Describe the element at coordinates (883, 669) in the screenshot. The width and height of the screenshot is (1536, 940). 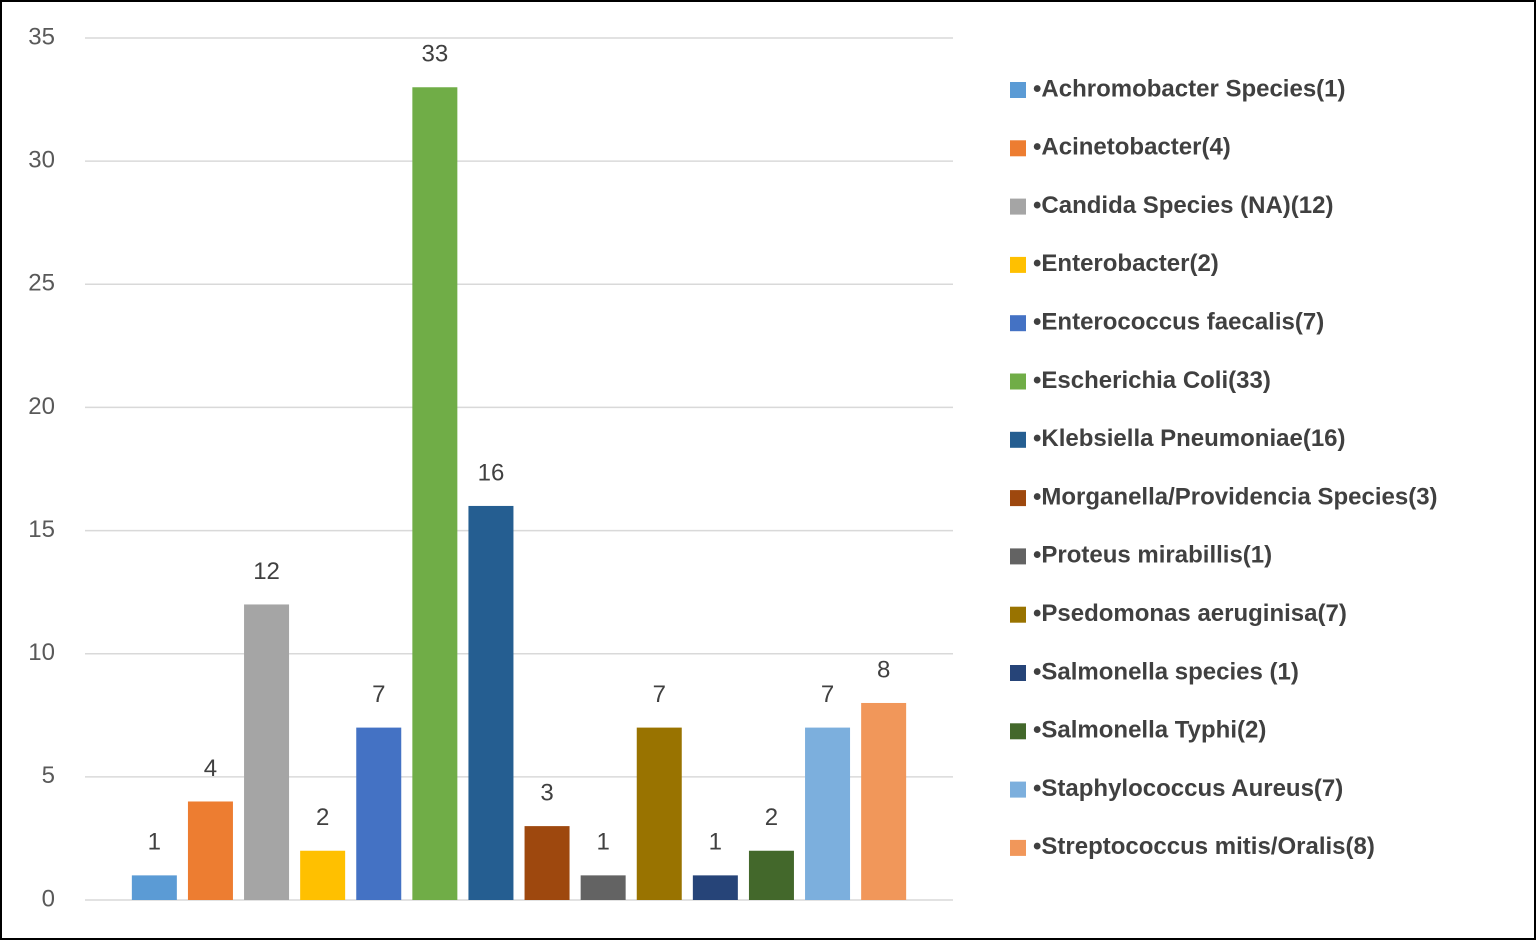
I see `data-label: 8` at that location.